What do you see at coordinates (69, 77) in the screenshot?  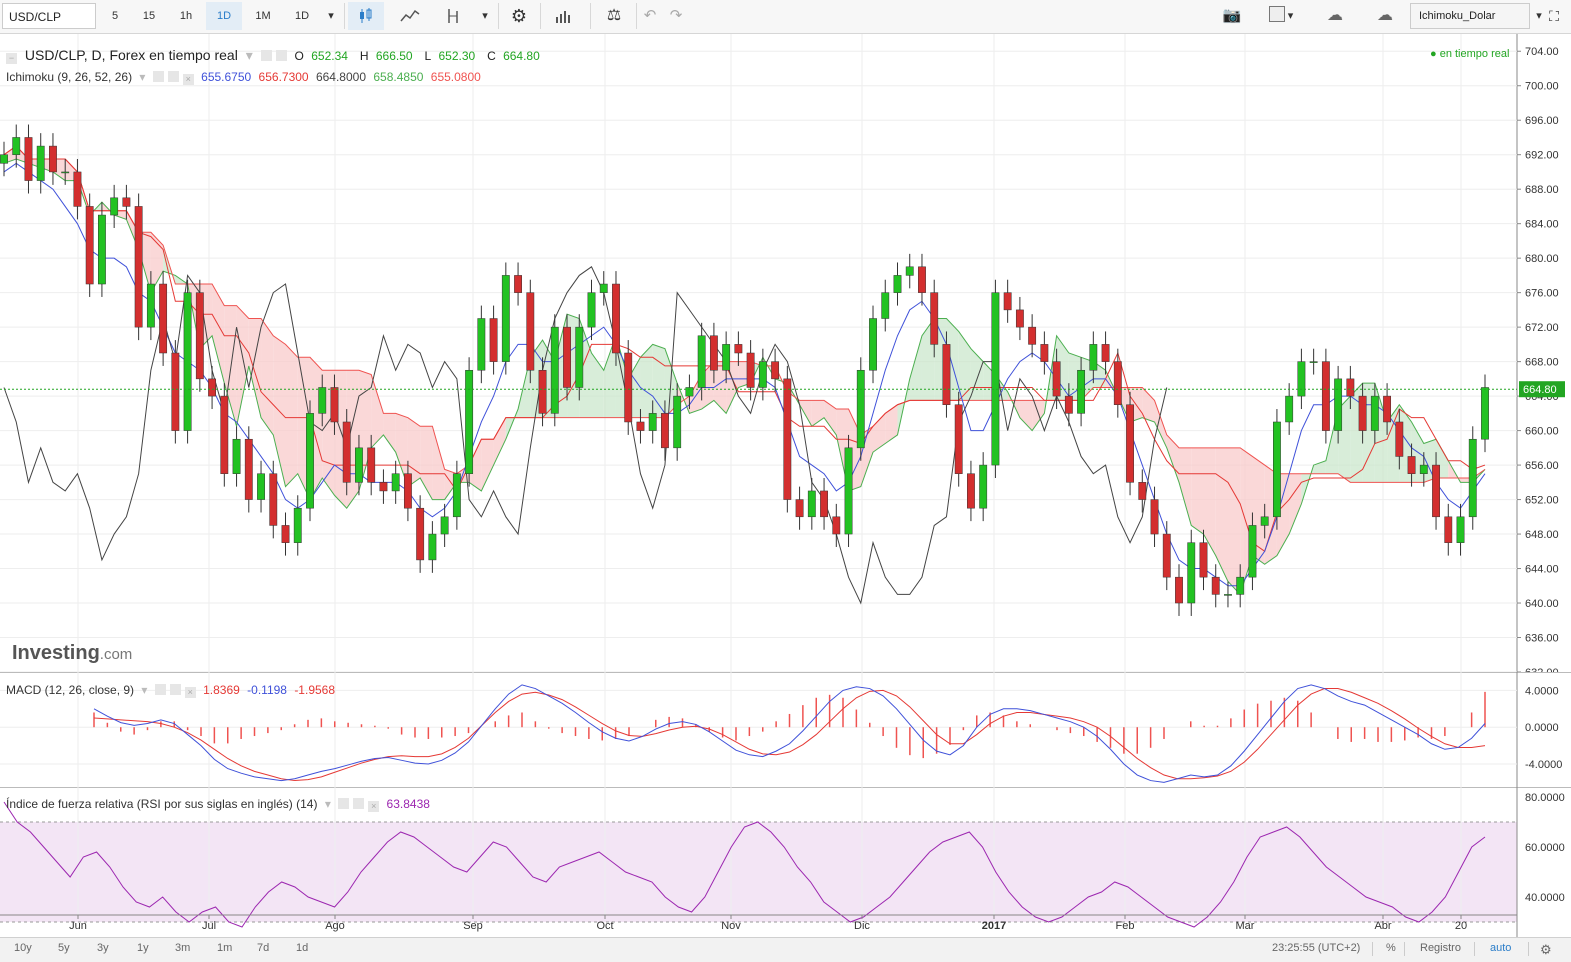 I see `ichimoku-label: Ichimoku (9, 26, 52, 26)` at bounding box center [69, 77].